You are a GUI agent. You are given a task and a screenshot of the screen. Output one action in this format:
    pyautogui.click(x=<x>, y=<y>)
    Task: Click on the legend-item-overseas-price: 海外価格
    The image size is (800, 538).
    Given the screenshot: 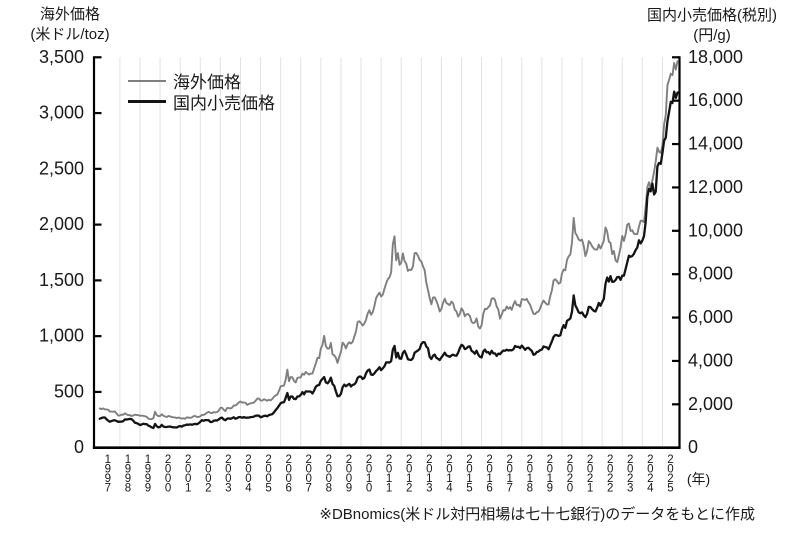 What is the action you would take?
    pyautogui.click(x=201, y=81)
    